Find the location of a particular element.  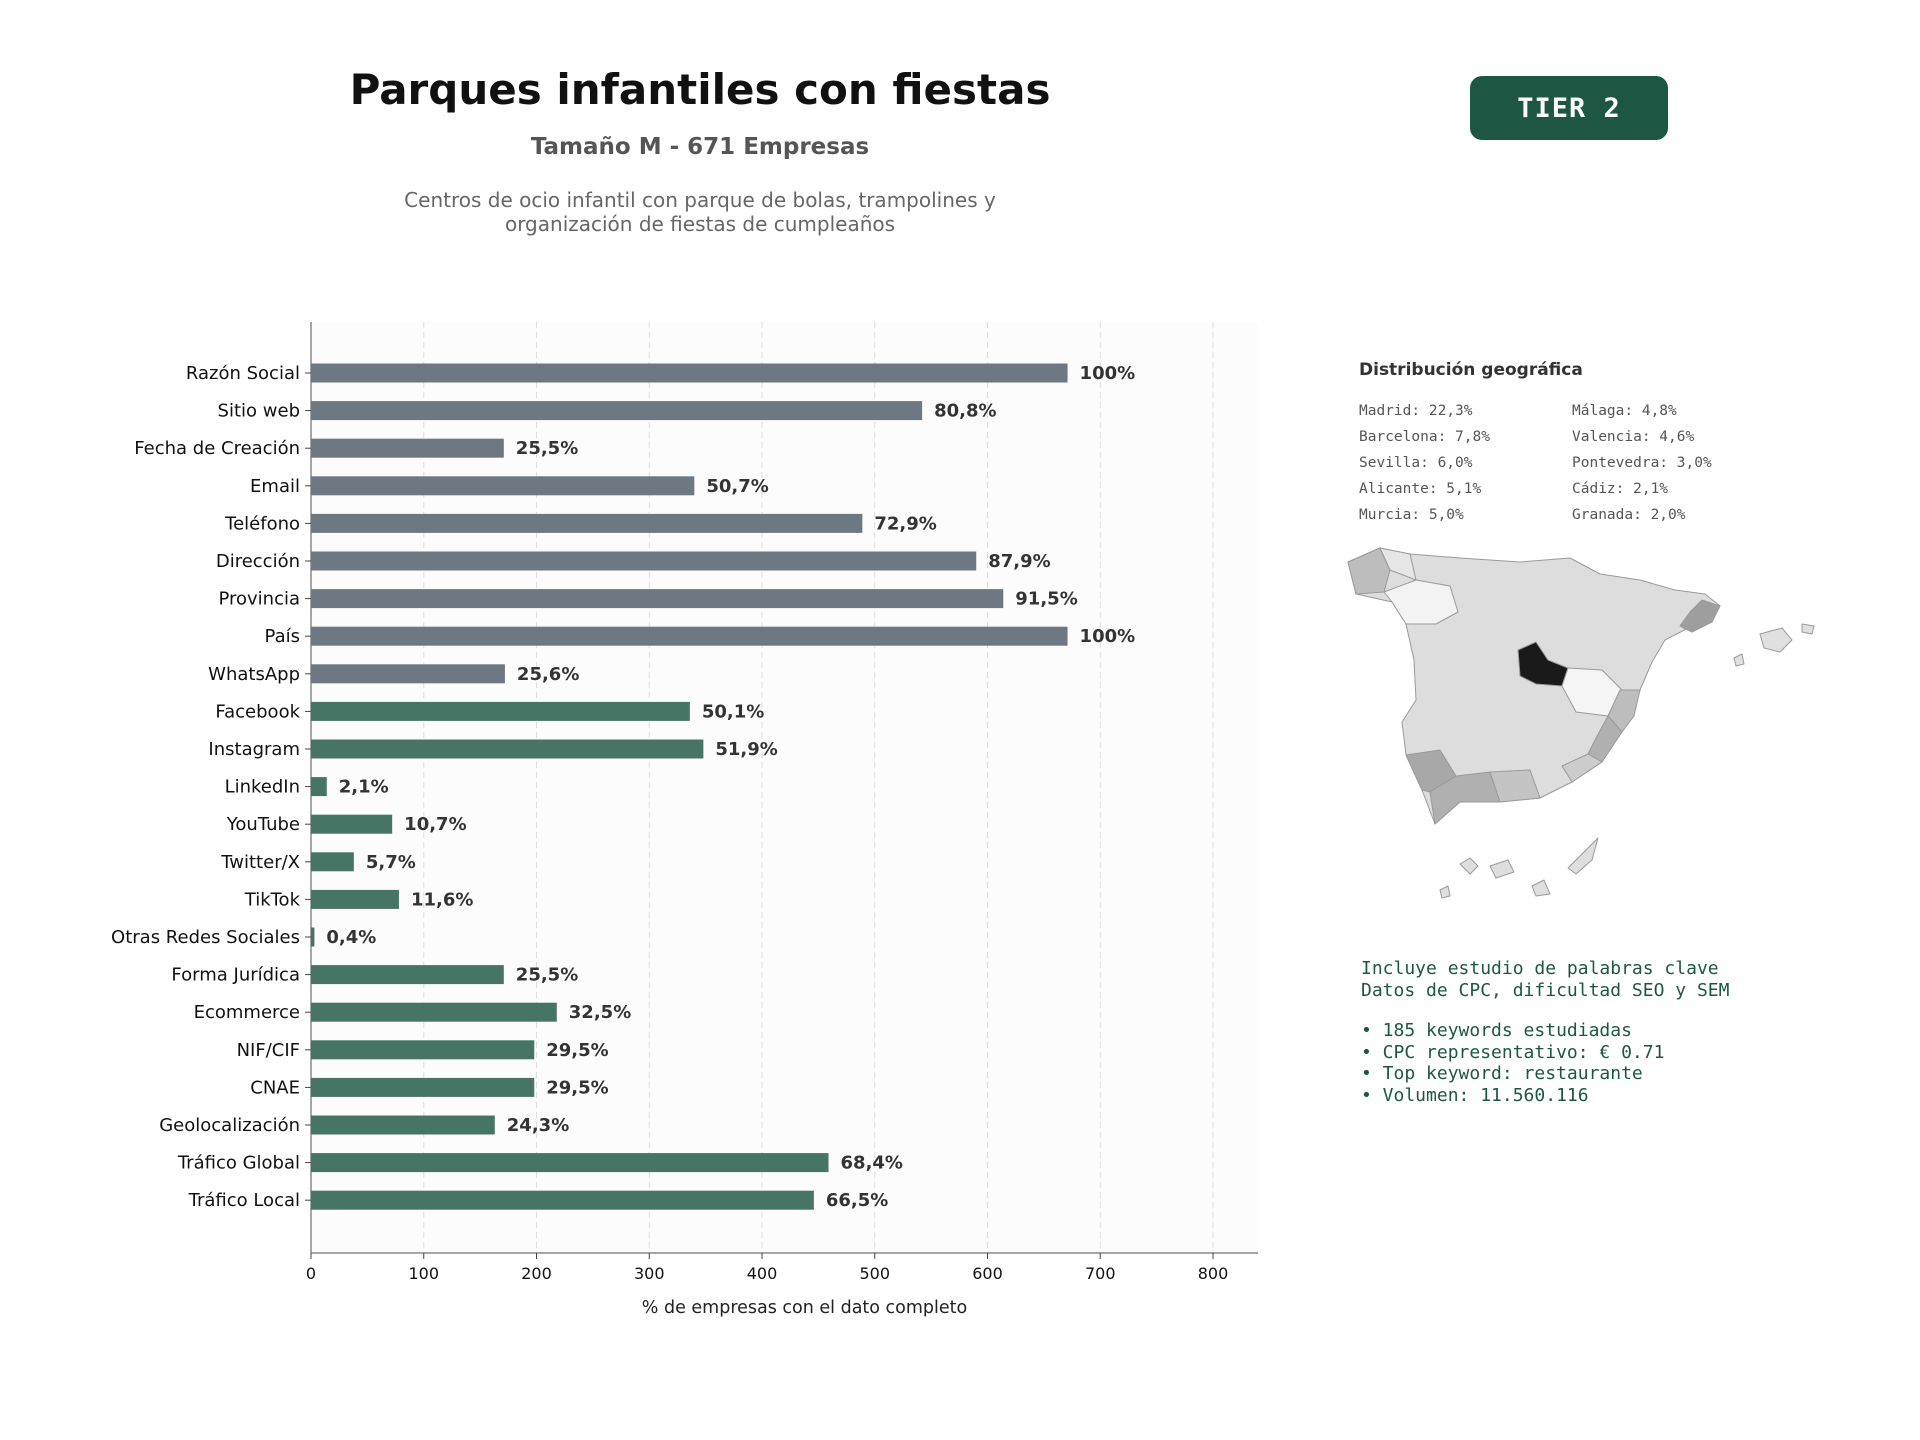

x-axis-label: % de empresas con el dato completo is located at coordinates (804, 1308).